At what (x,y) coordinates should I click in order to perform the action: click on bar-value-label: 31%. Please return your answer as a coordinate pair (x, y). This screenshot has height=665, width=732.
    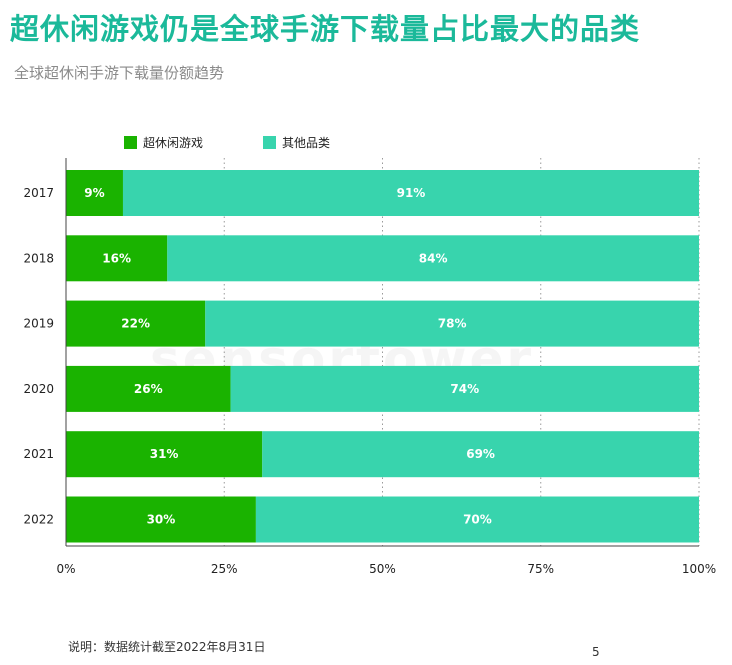
    Looking at the image, I should click on (164, 454).